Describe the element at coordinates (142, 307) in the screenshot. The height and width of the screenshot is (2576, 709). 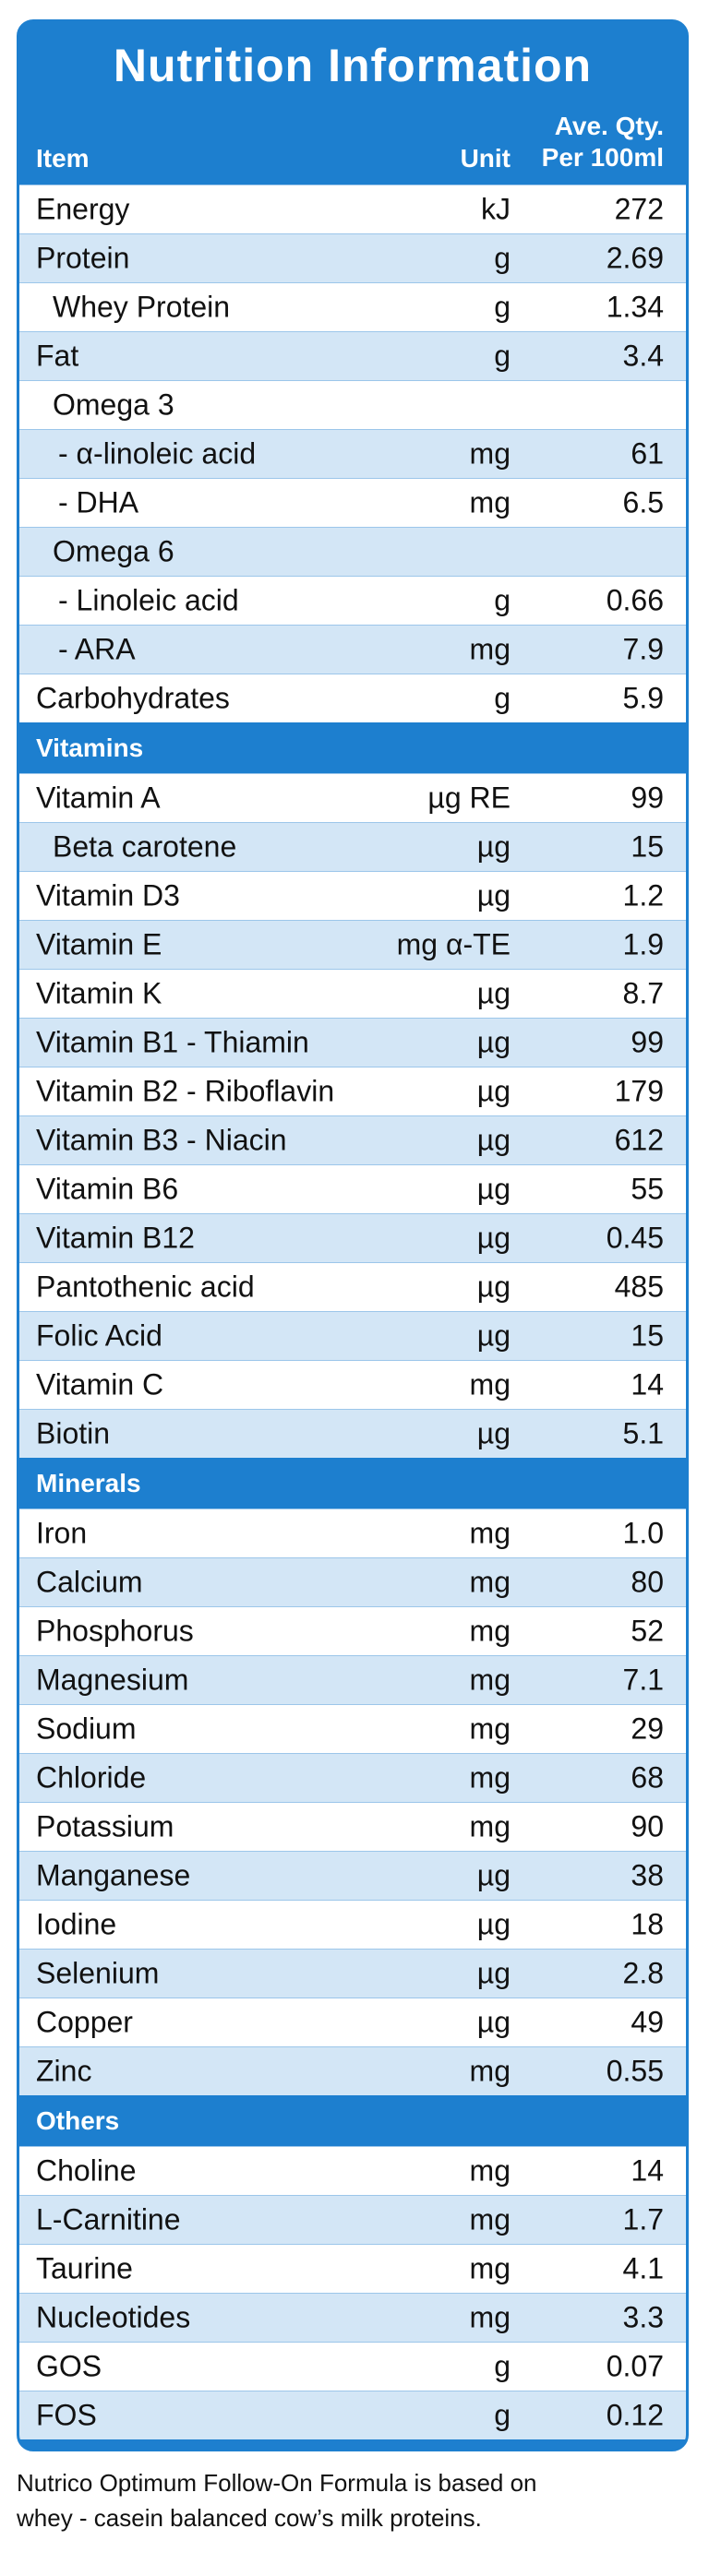
I see `item: Whey Protein` at that location.